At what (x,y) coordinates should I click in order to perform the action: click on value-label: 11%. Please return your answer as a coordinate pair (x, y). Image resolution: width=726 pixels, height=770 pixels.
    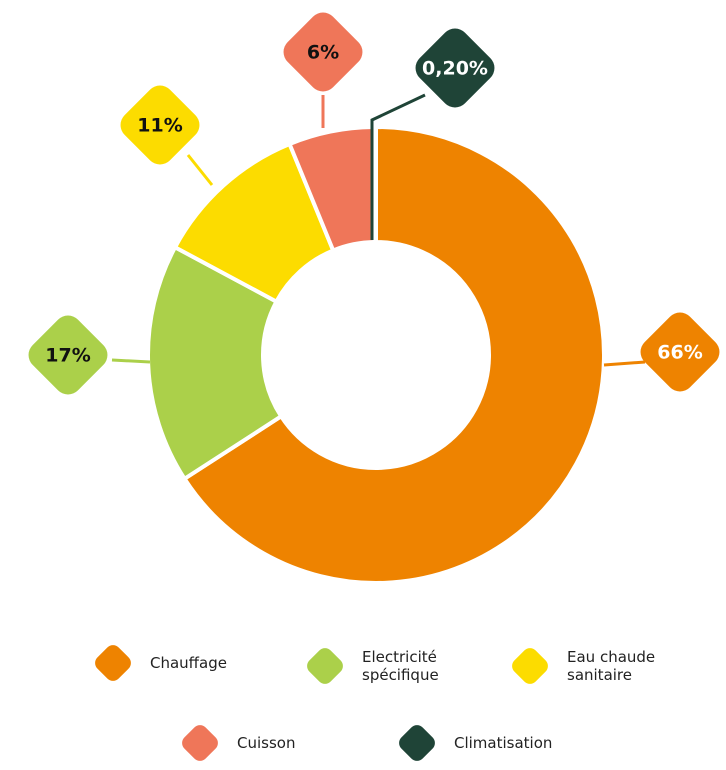
    Looking at the image, I should click on (159, 126).